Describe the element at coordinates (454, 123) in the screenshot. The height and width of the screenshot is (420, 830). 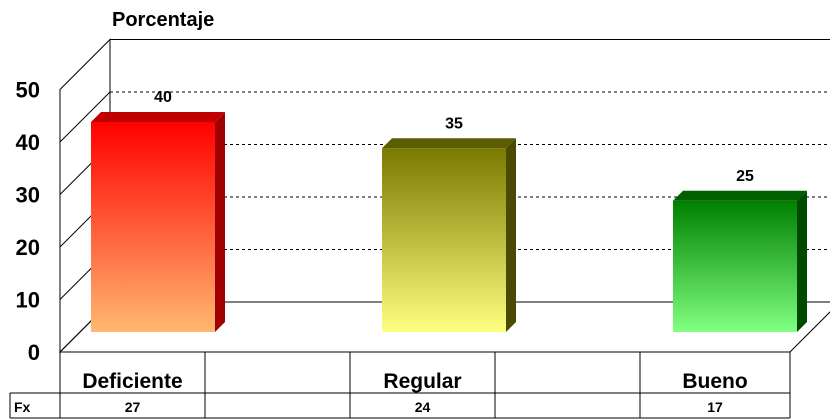
I see `data-label: 35` at that location.